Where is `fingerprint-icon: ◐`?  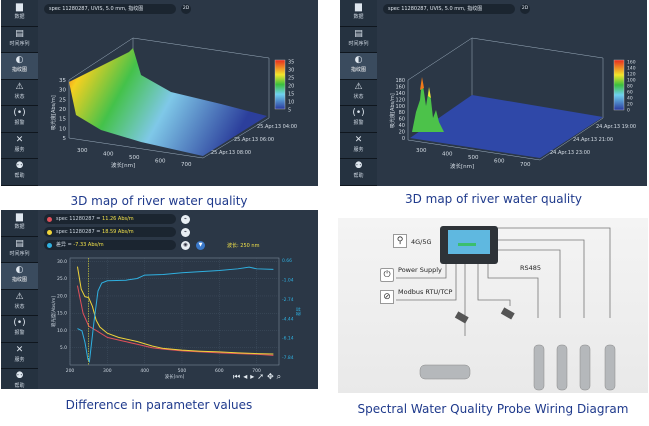
fingerprint-icon: ◐ is located at coordinates (19, 270).